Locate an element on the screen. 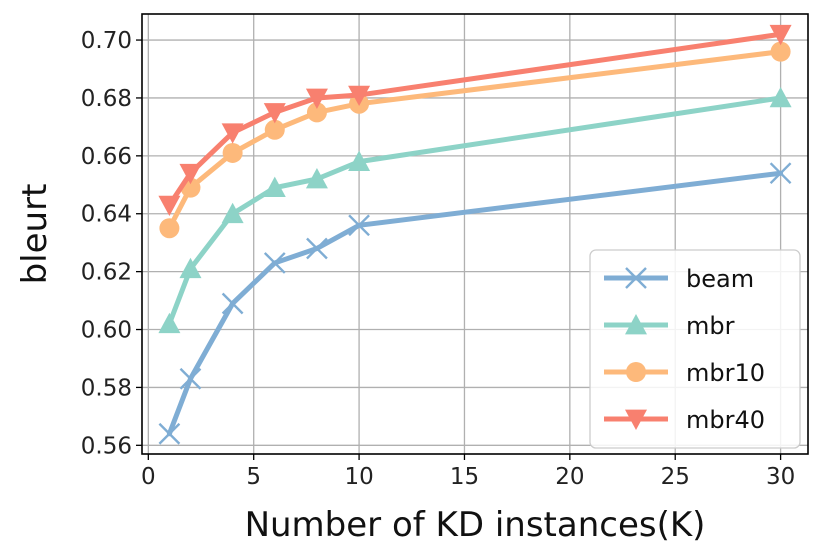  x-axis-title: Number of KD instances(K) is located at coordinates (475, 525).